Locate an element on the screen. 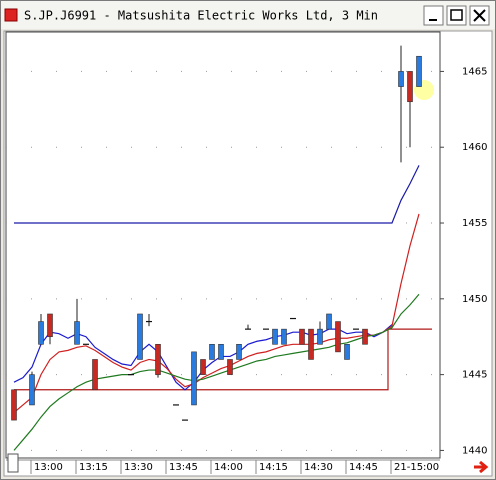 This screenshot has width=496, height=480. title-bar is located at coordinates (248, 15).